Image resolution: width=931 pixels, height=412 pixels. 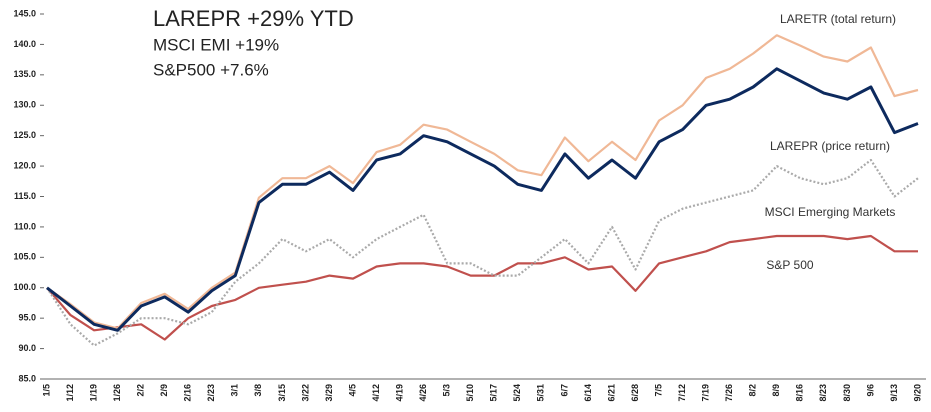 I want to click on series-label: MSCI Emerging Markets, so click(x=830, y=212).